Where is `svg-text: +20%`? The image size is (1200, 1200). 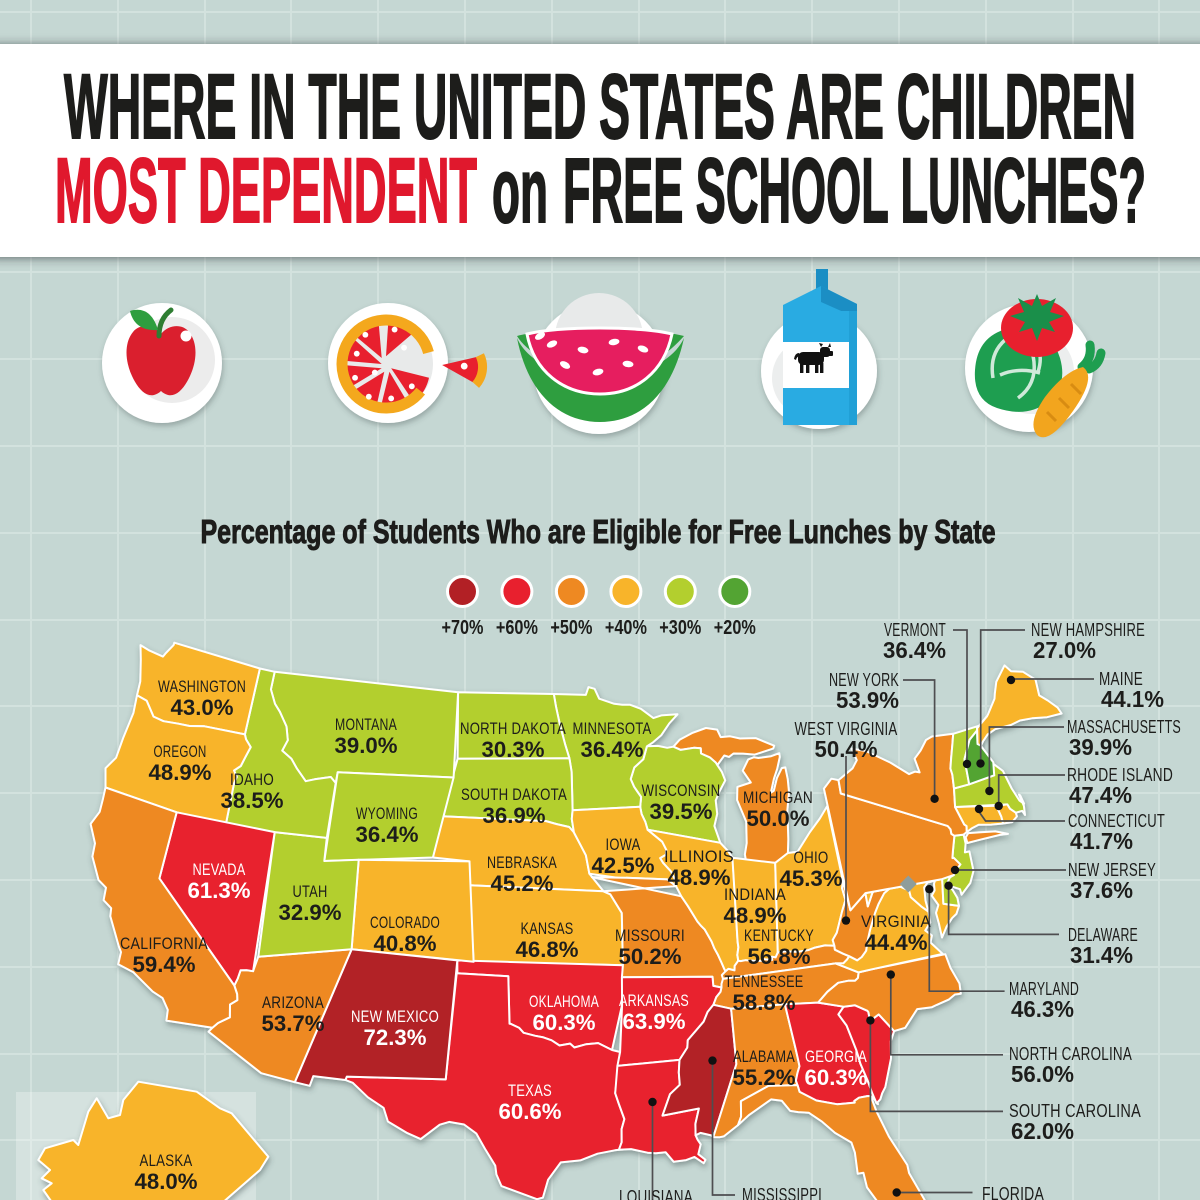 svg-text: +20% is located at coordinates (735, 627).